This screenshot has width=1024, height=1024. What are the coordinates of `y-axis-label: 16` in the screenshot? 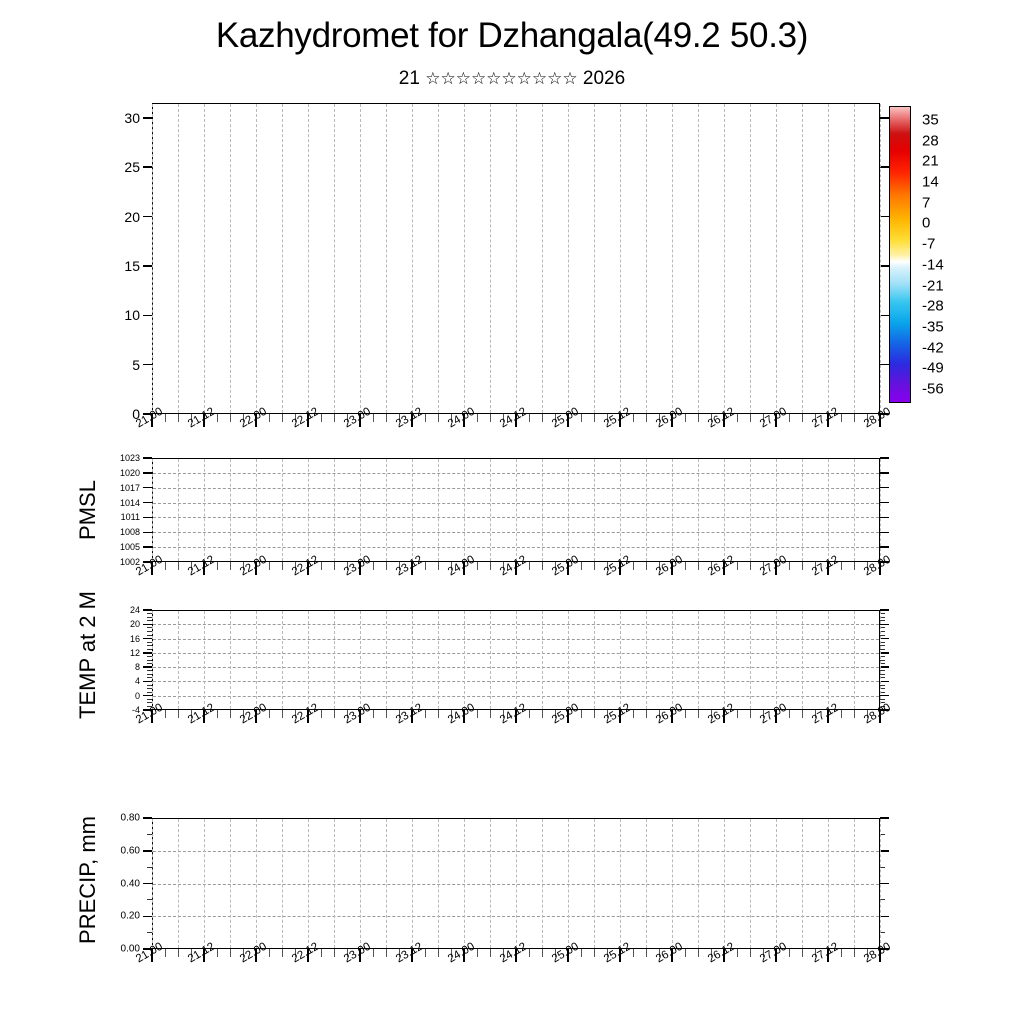 It's located at (116, 639).